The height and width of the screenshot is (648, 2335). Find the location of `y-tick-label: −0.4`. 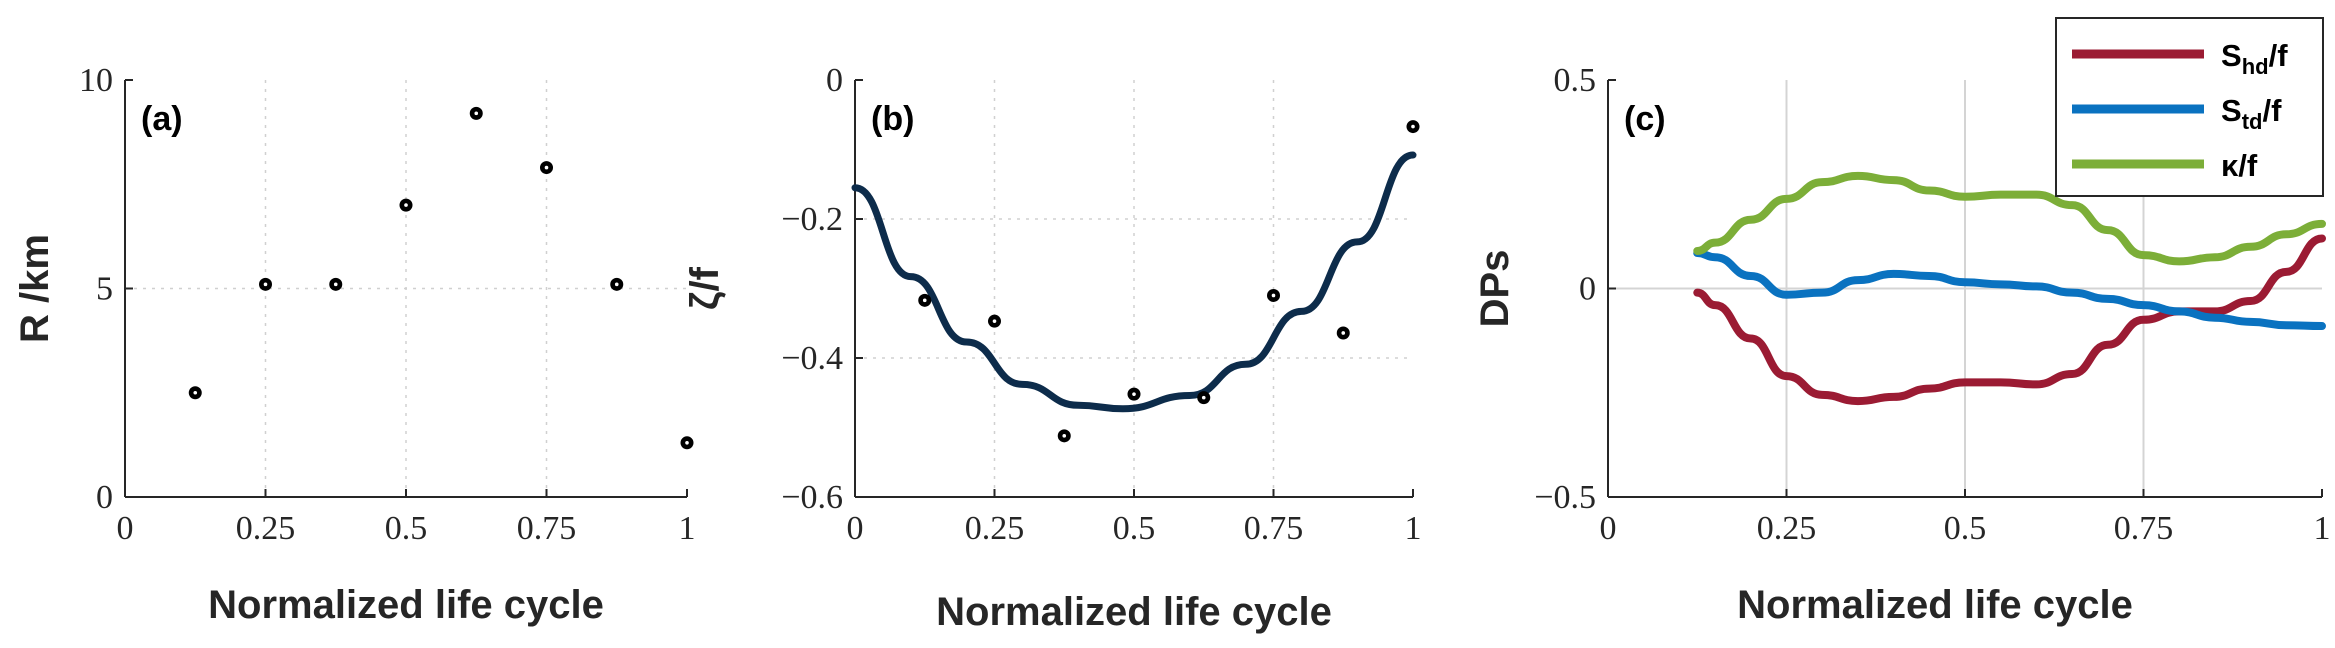

y-tick-label: −0.4 is located at coordinates (812, 358).